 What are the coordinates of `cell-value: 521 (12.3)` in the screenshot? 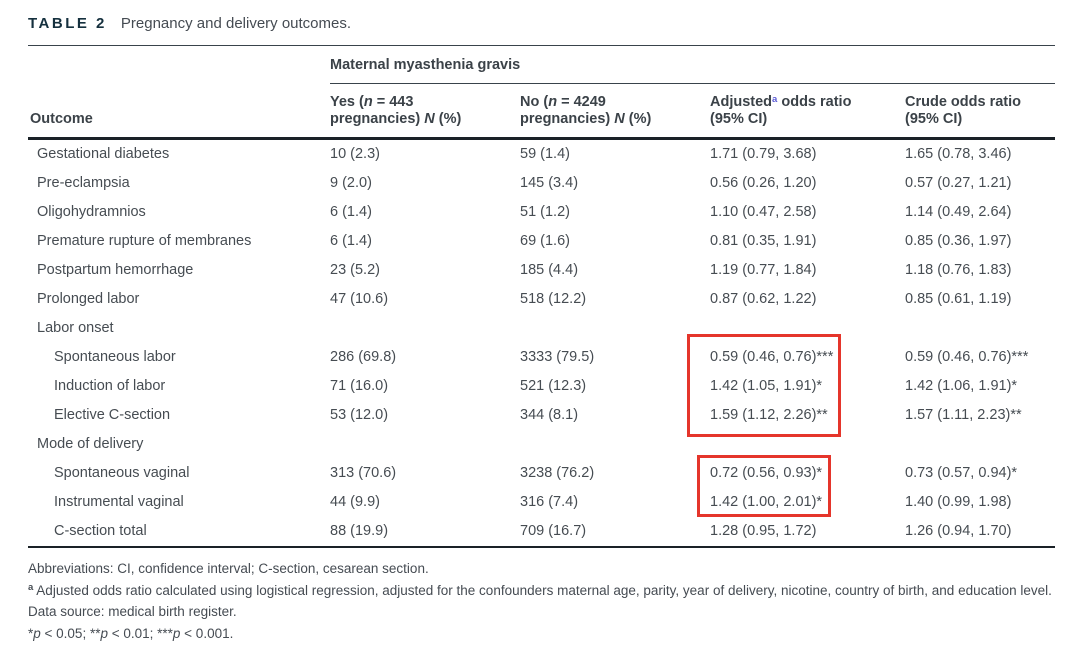 It's located at (553, 386).